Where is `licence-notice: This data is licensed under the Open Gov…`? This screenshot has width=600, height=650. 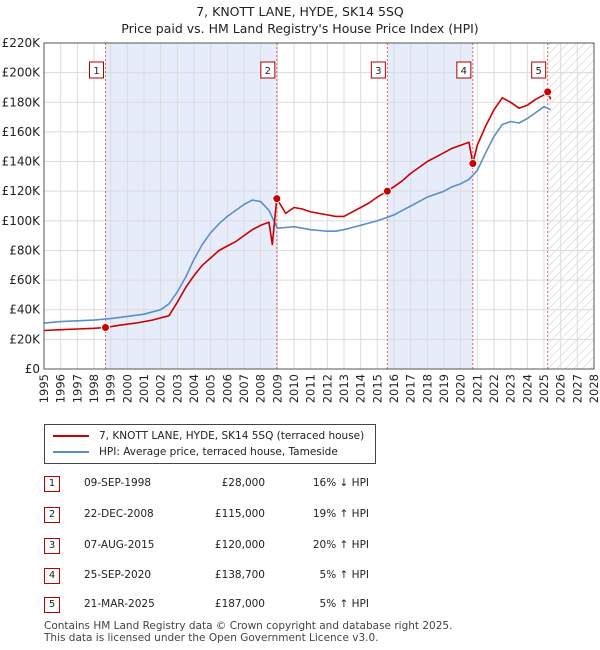
licence-notice: This data is licensed under the Open Gov… is located at coordinates (211, 638).